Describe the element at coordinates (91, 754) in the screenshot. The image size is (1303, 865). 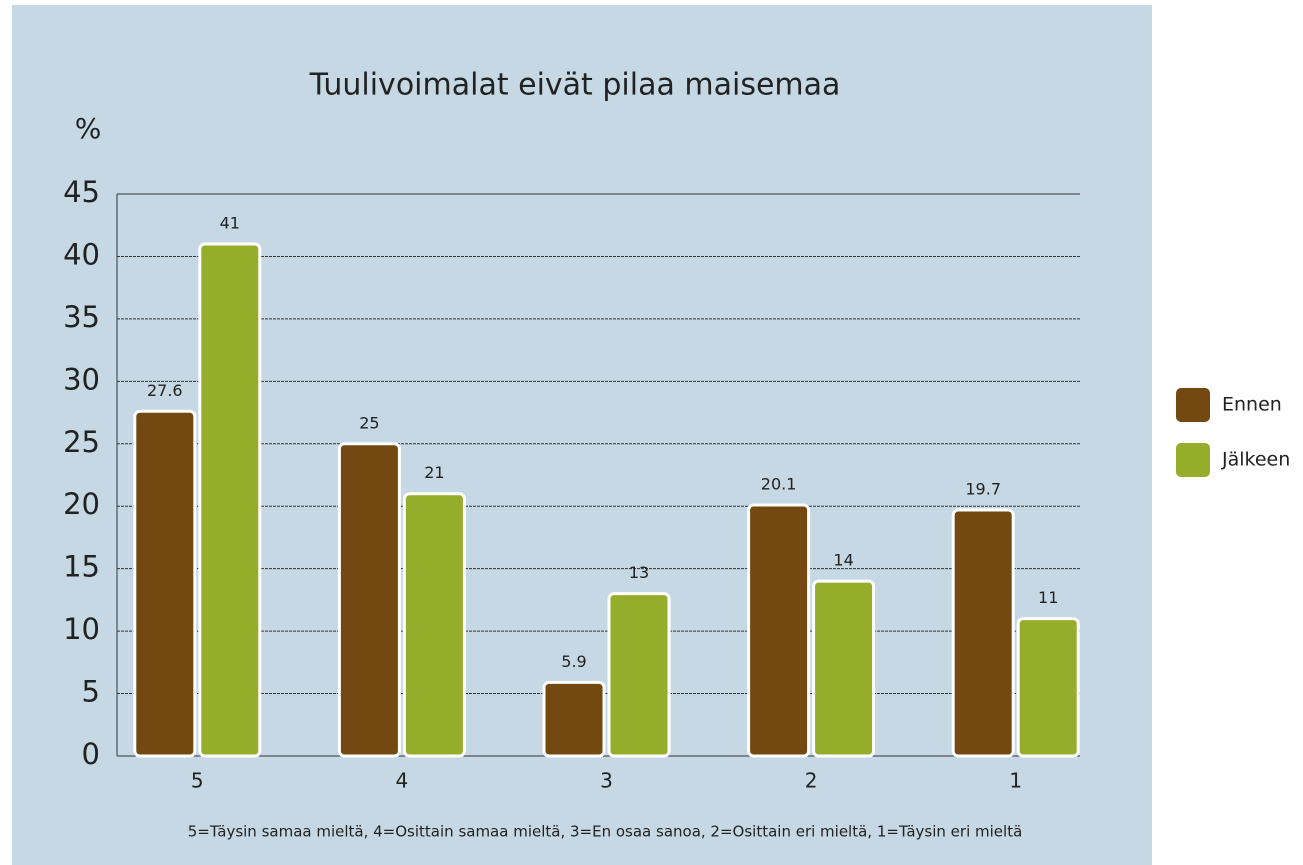
I see `y-tick-label: 0` at that location.